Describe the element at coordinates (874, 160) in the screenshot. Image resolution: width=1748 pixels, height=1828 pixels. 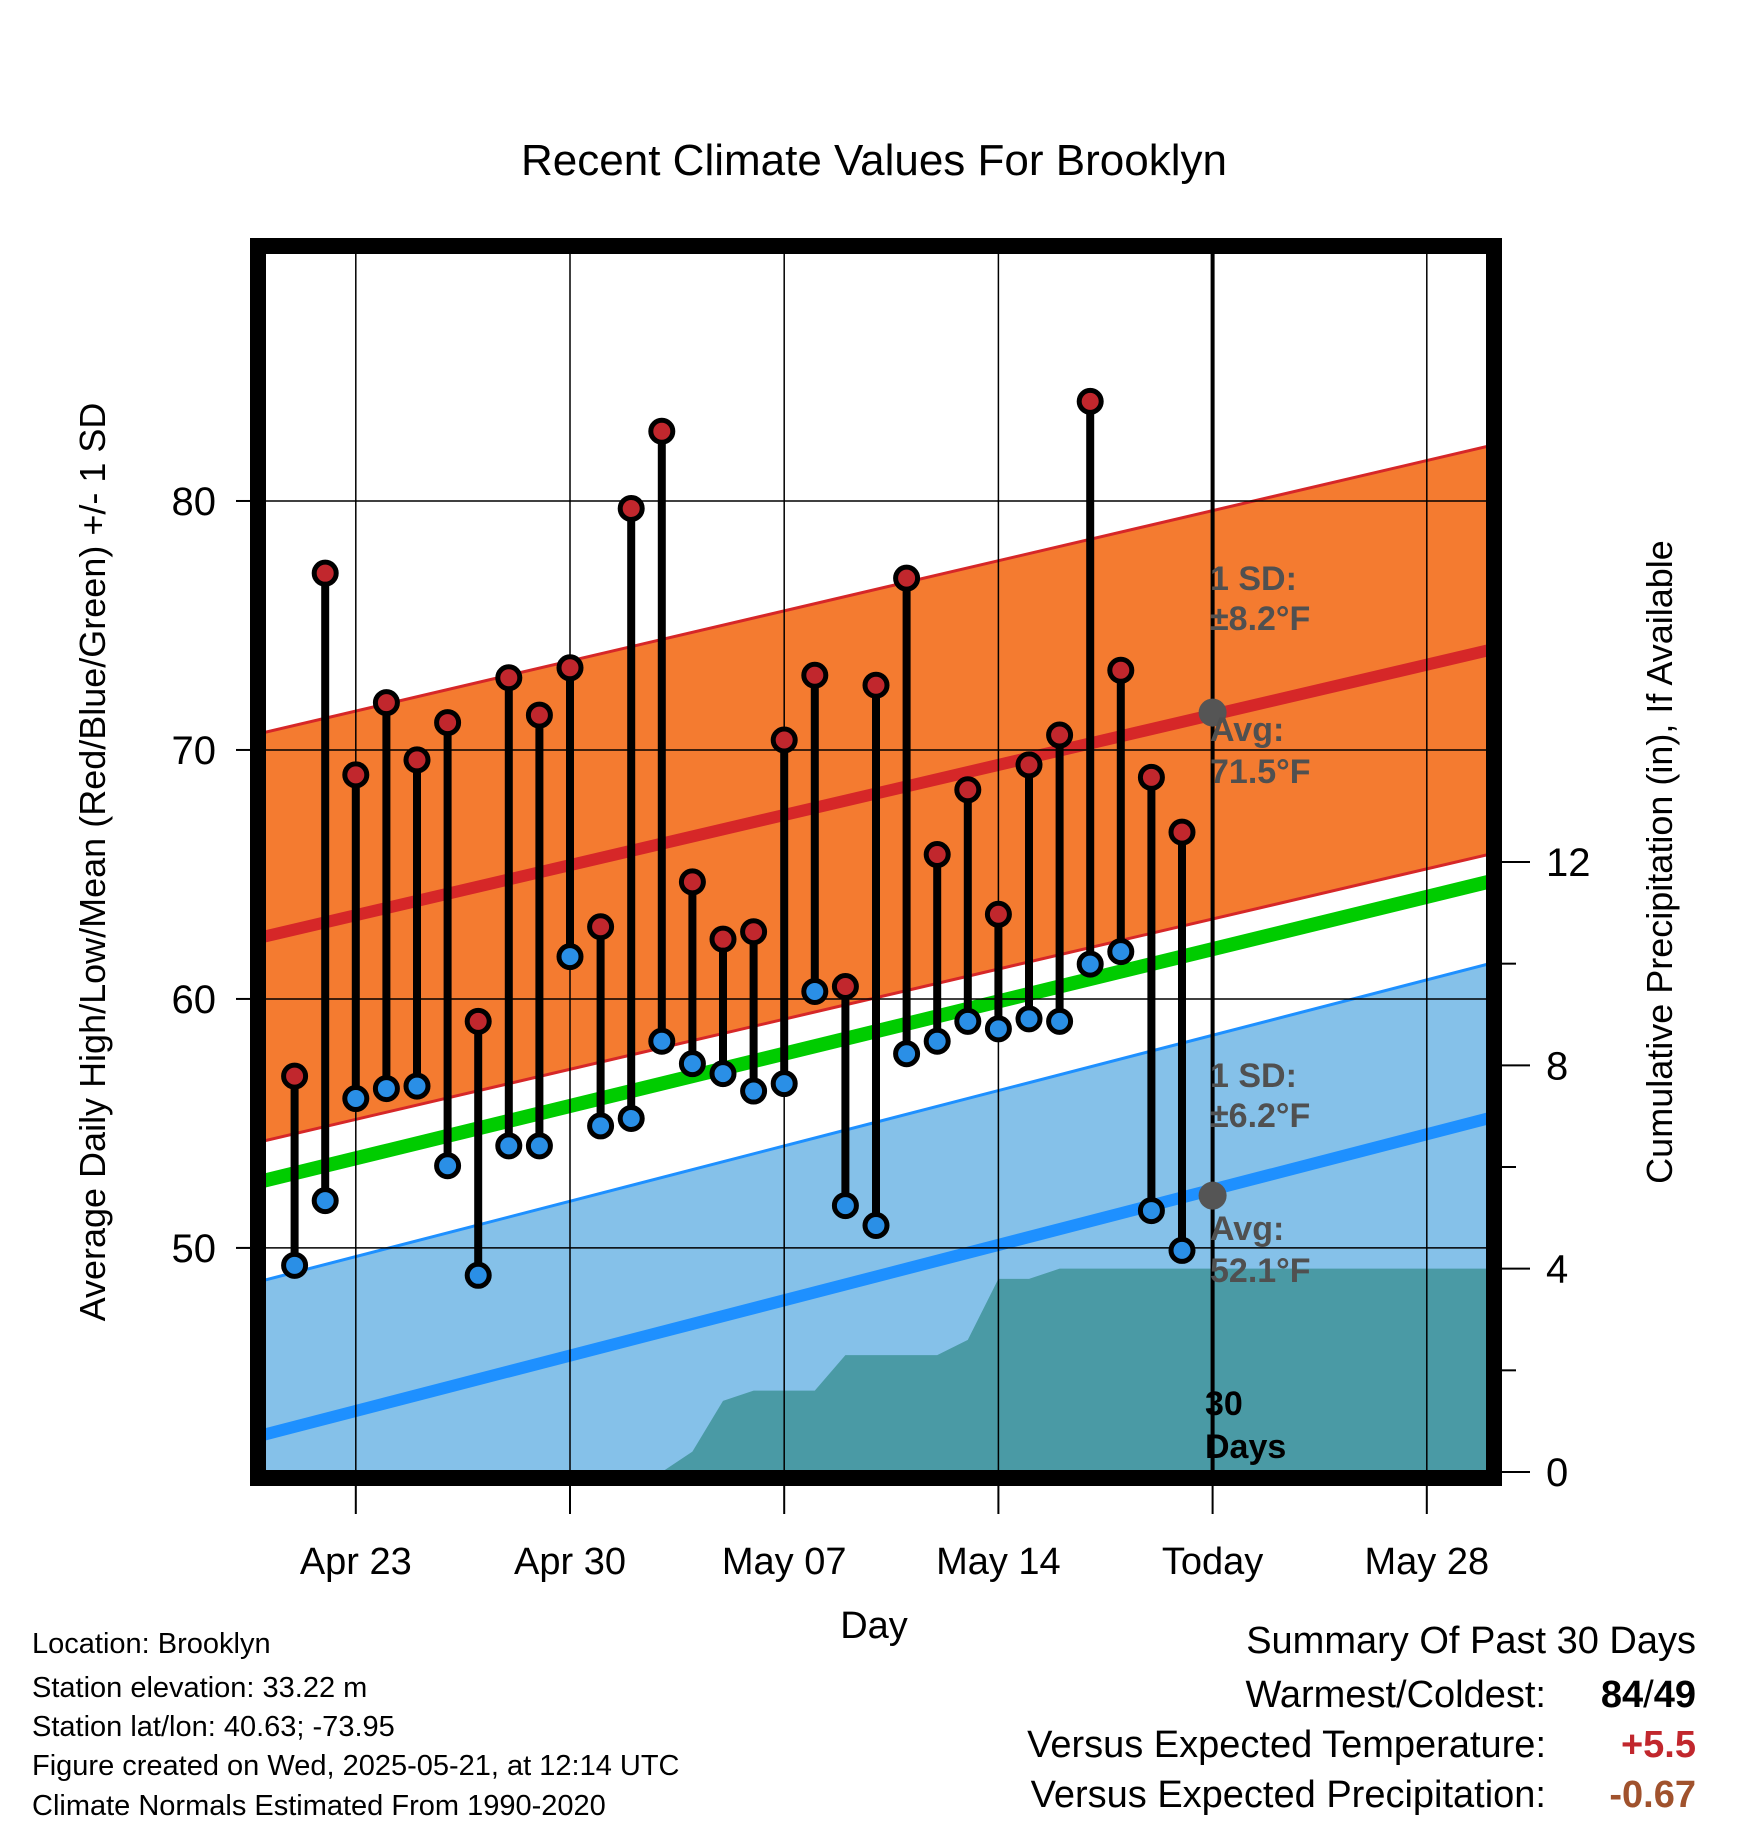
I see `chart-title: Recent Climate Values For Brooklyn` at that location.